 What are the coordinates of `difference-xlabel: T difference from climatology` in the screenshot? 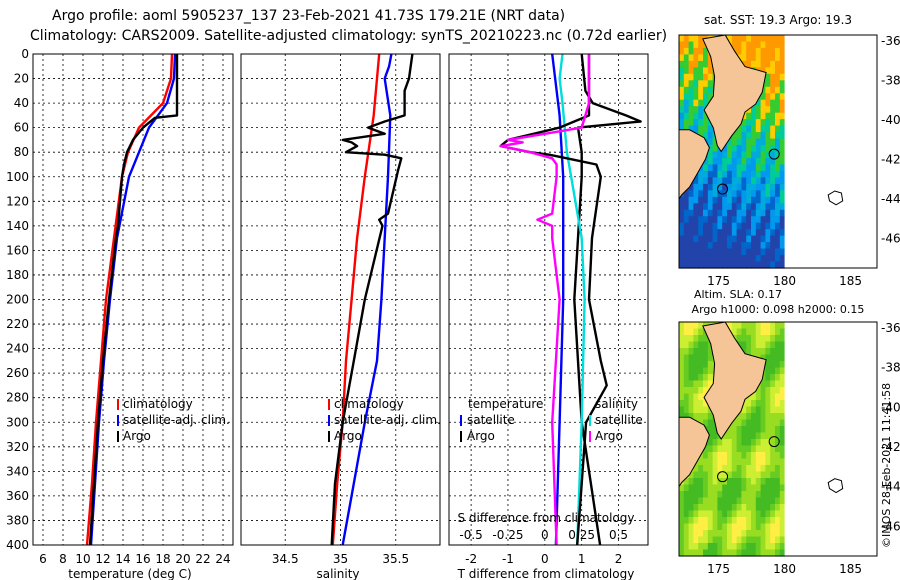 It's located at (546, 573).